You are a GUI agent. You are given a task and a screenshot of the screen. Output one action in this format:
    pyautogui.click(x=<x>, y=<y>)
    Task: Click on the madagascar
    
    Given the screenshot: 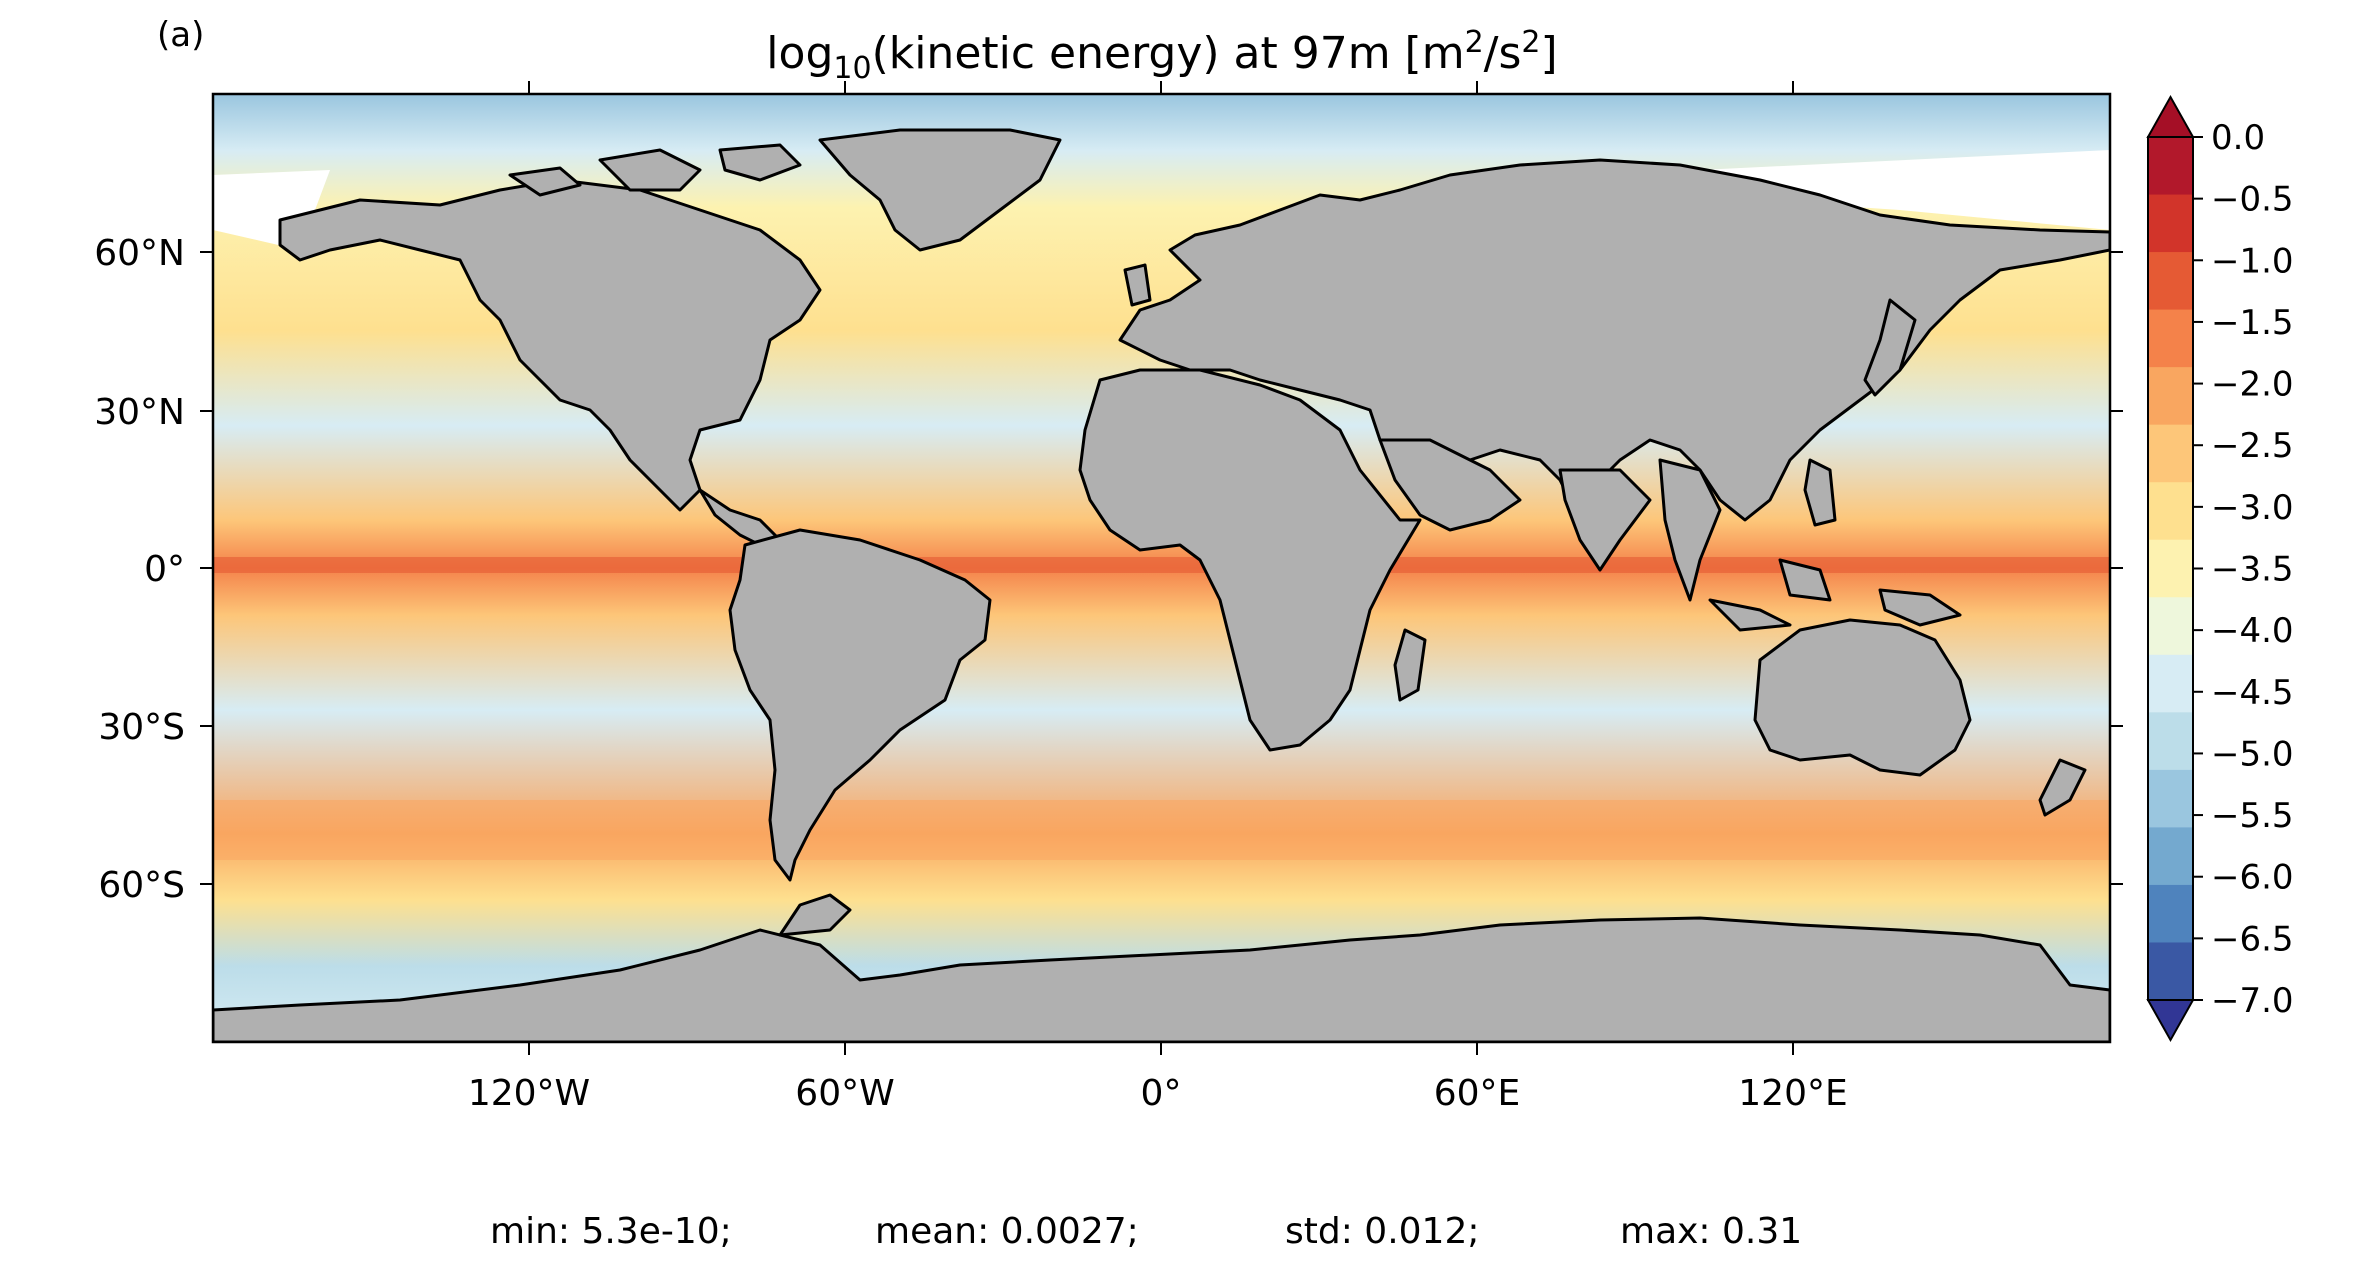 What is the action you would take?
    pyautogui.click(x=1410, y=665)
    